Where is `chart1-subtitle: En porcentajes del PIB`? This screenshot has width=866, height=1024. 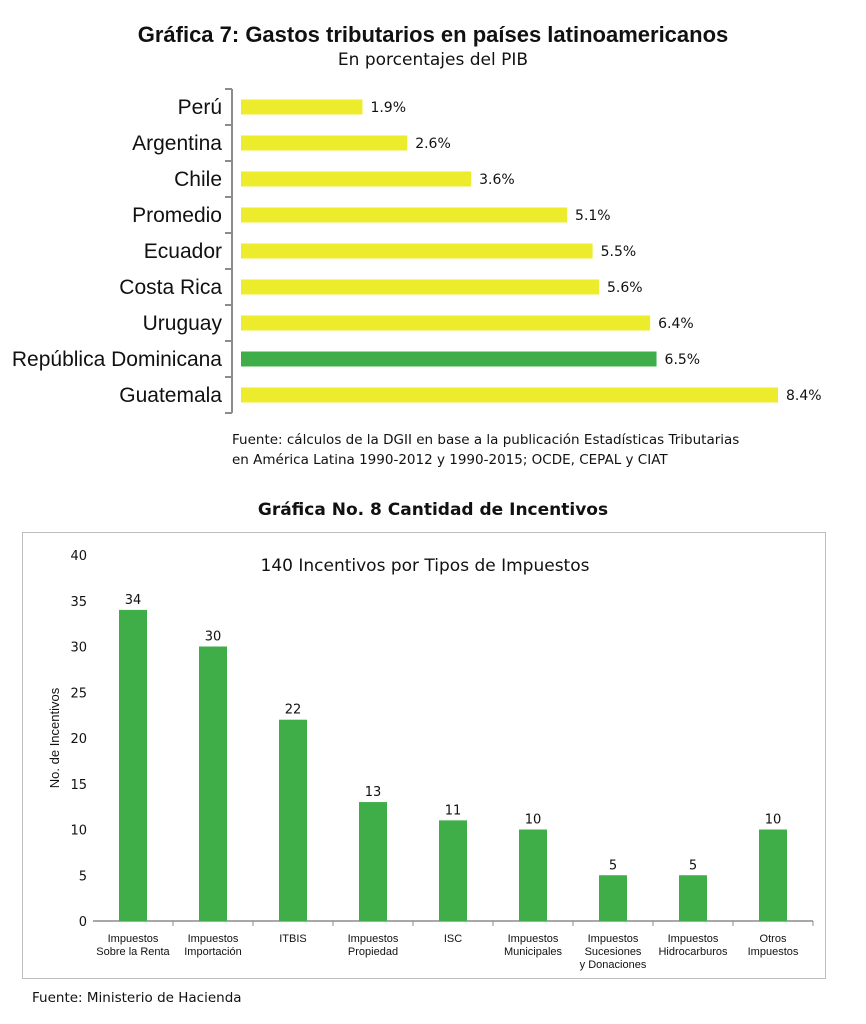 chart1-subtitle: En porcentajes del PIB is located at coordinates (433, 60).